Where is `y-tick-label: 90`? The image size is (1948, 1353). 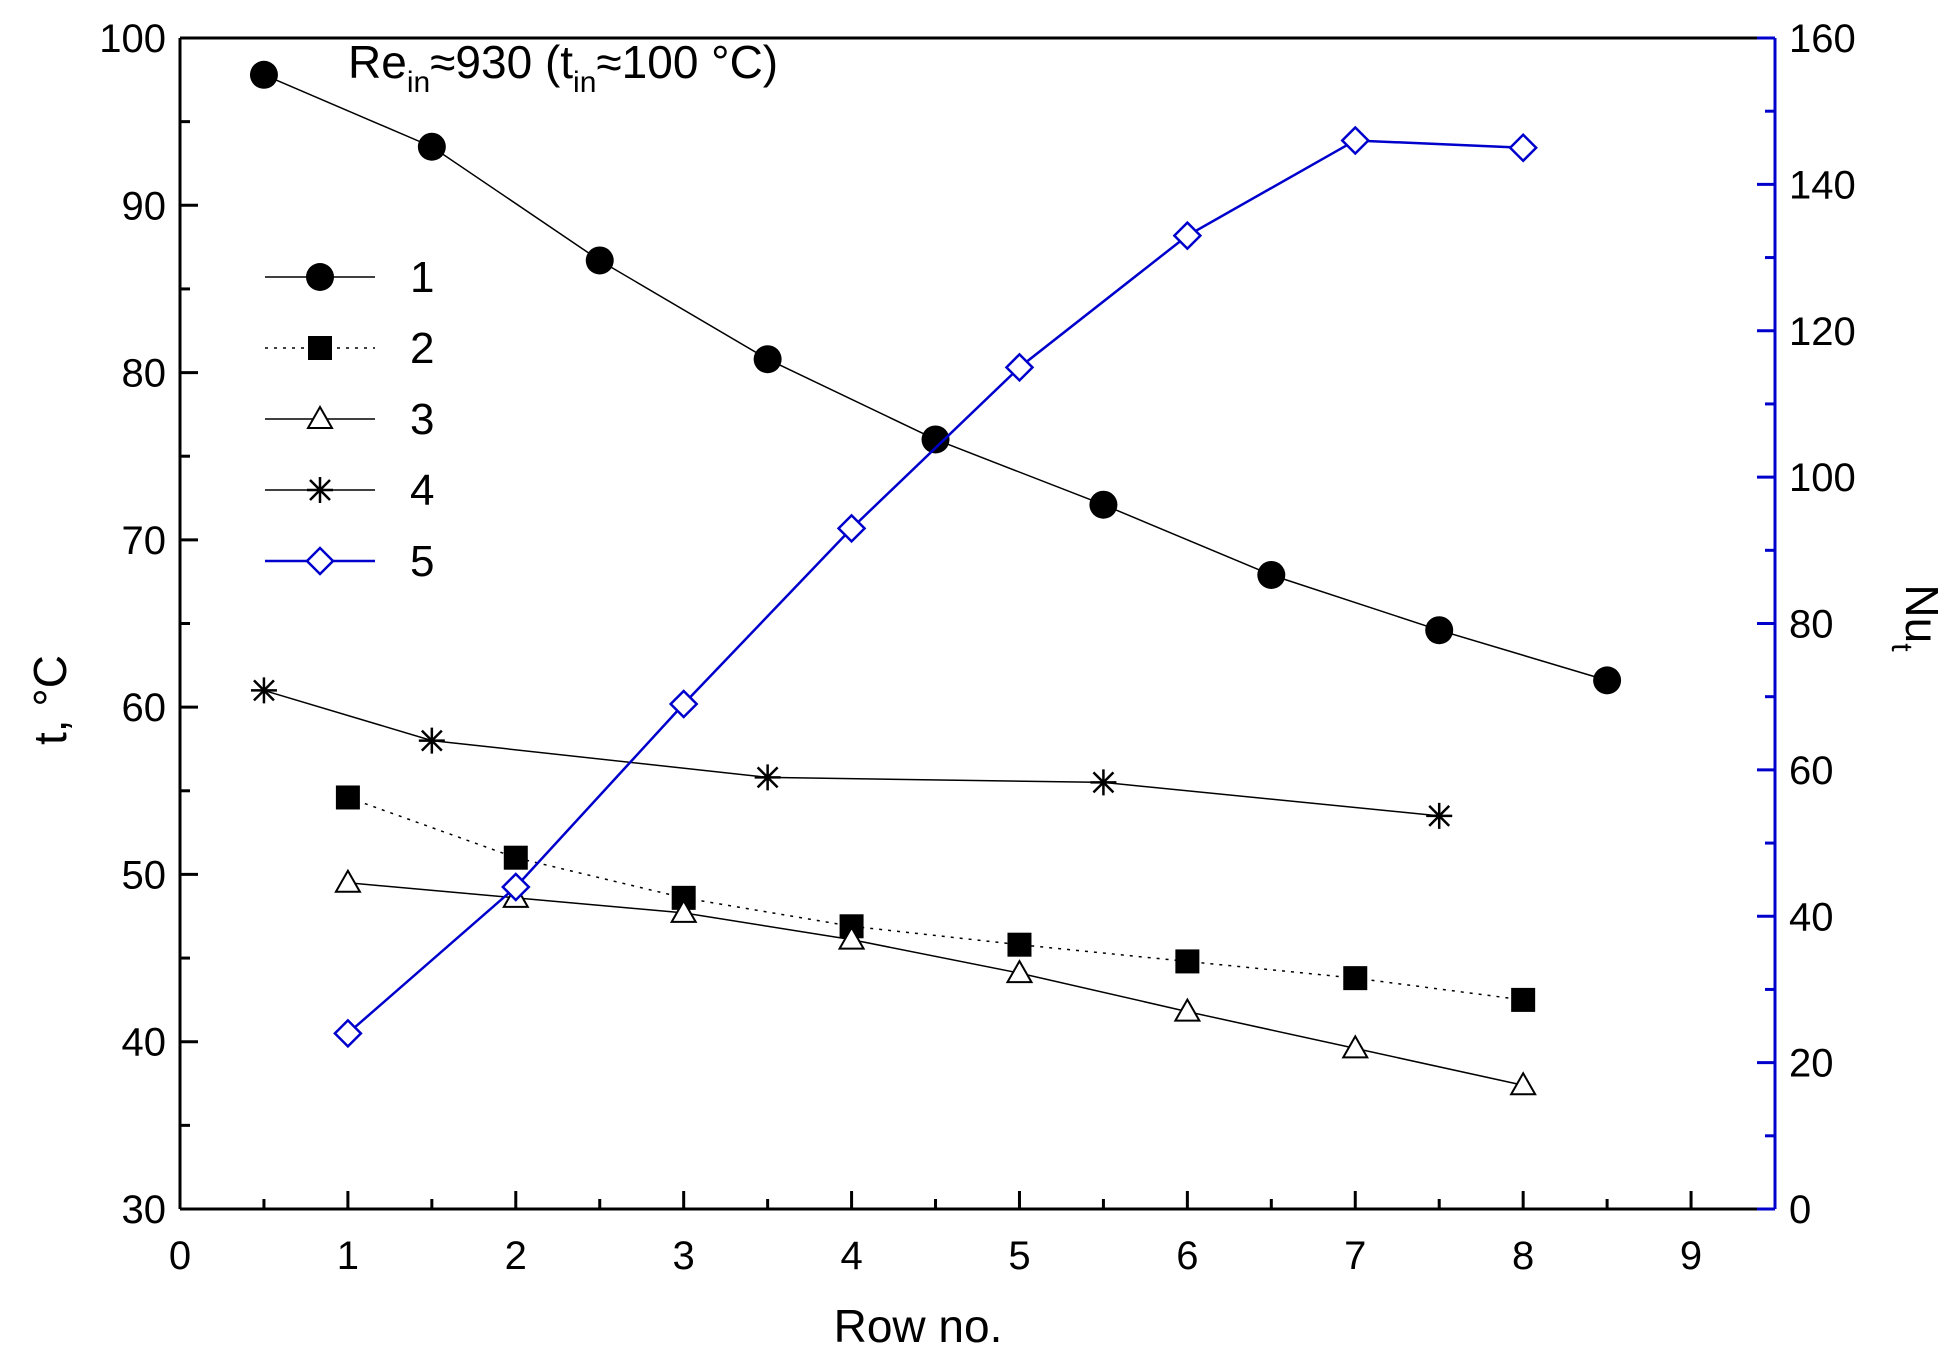 y-tick-label: 90 is located at coordinates (144, 206).